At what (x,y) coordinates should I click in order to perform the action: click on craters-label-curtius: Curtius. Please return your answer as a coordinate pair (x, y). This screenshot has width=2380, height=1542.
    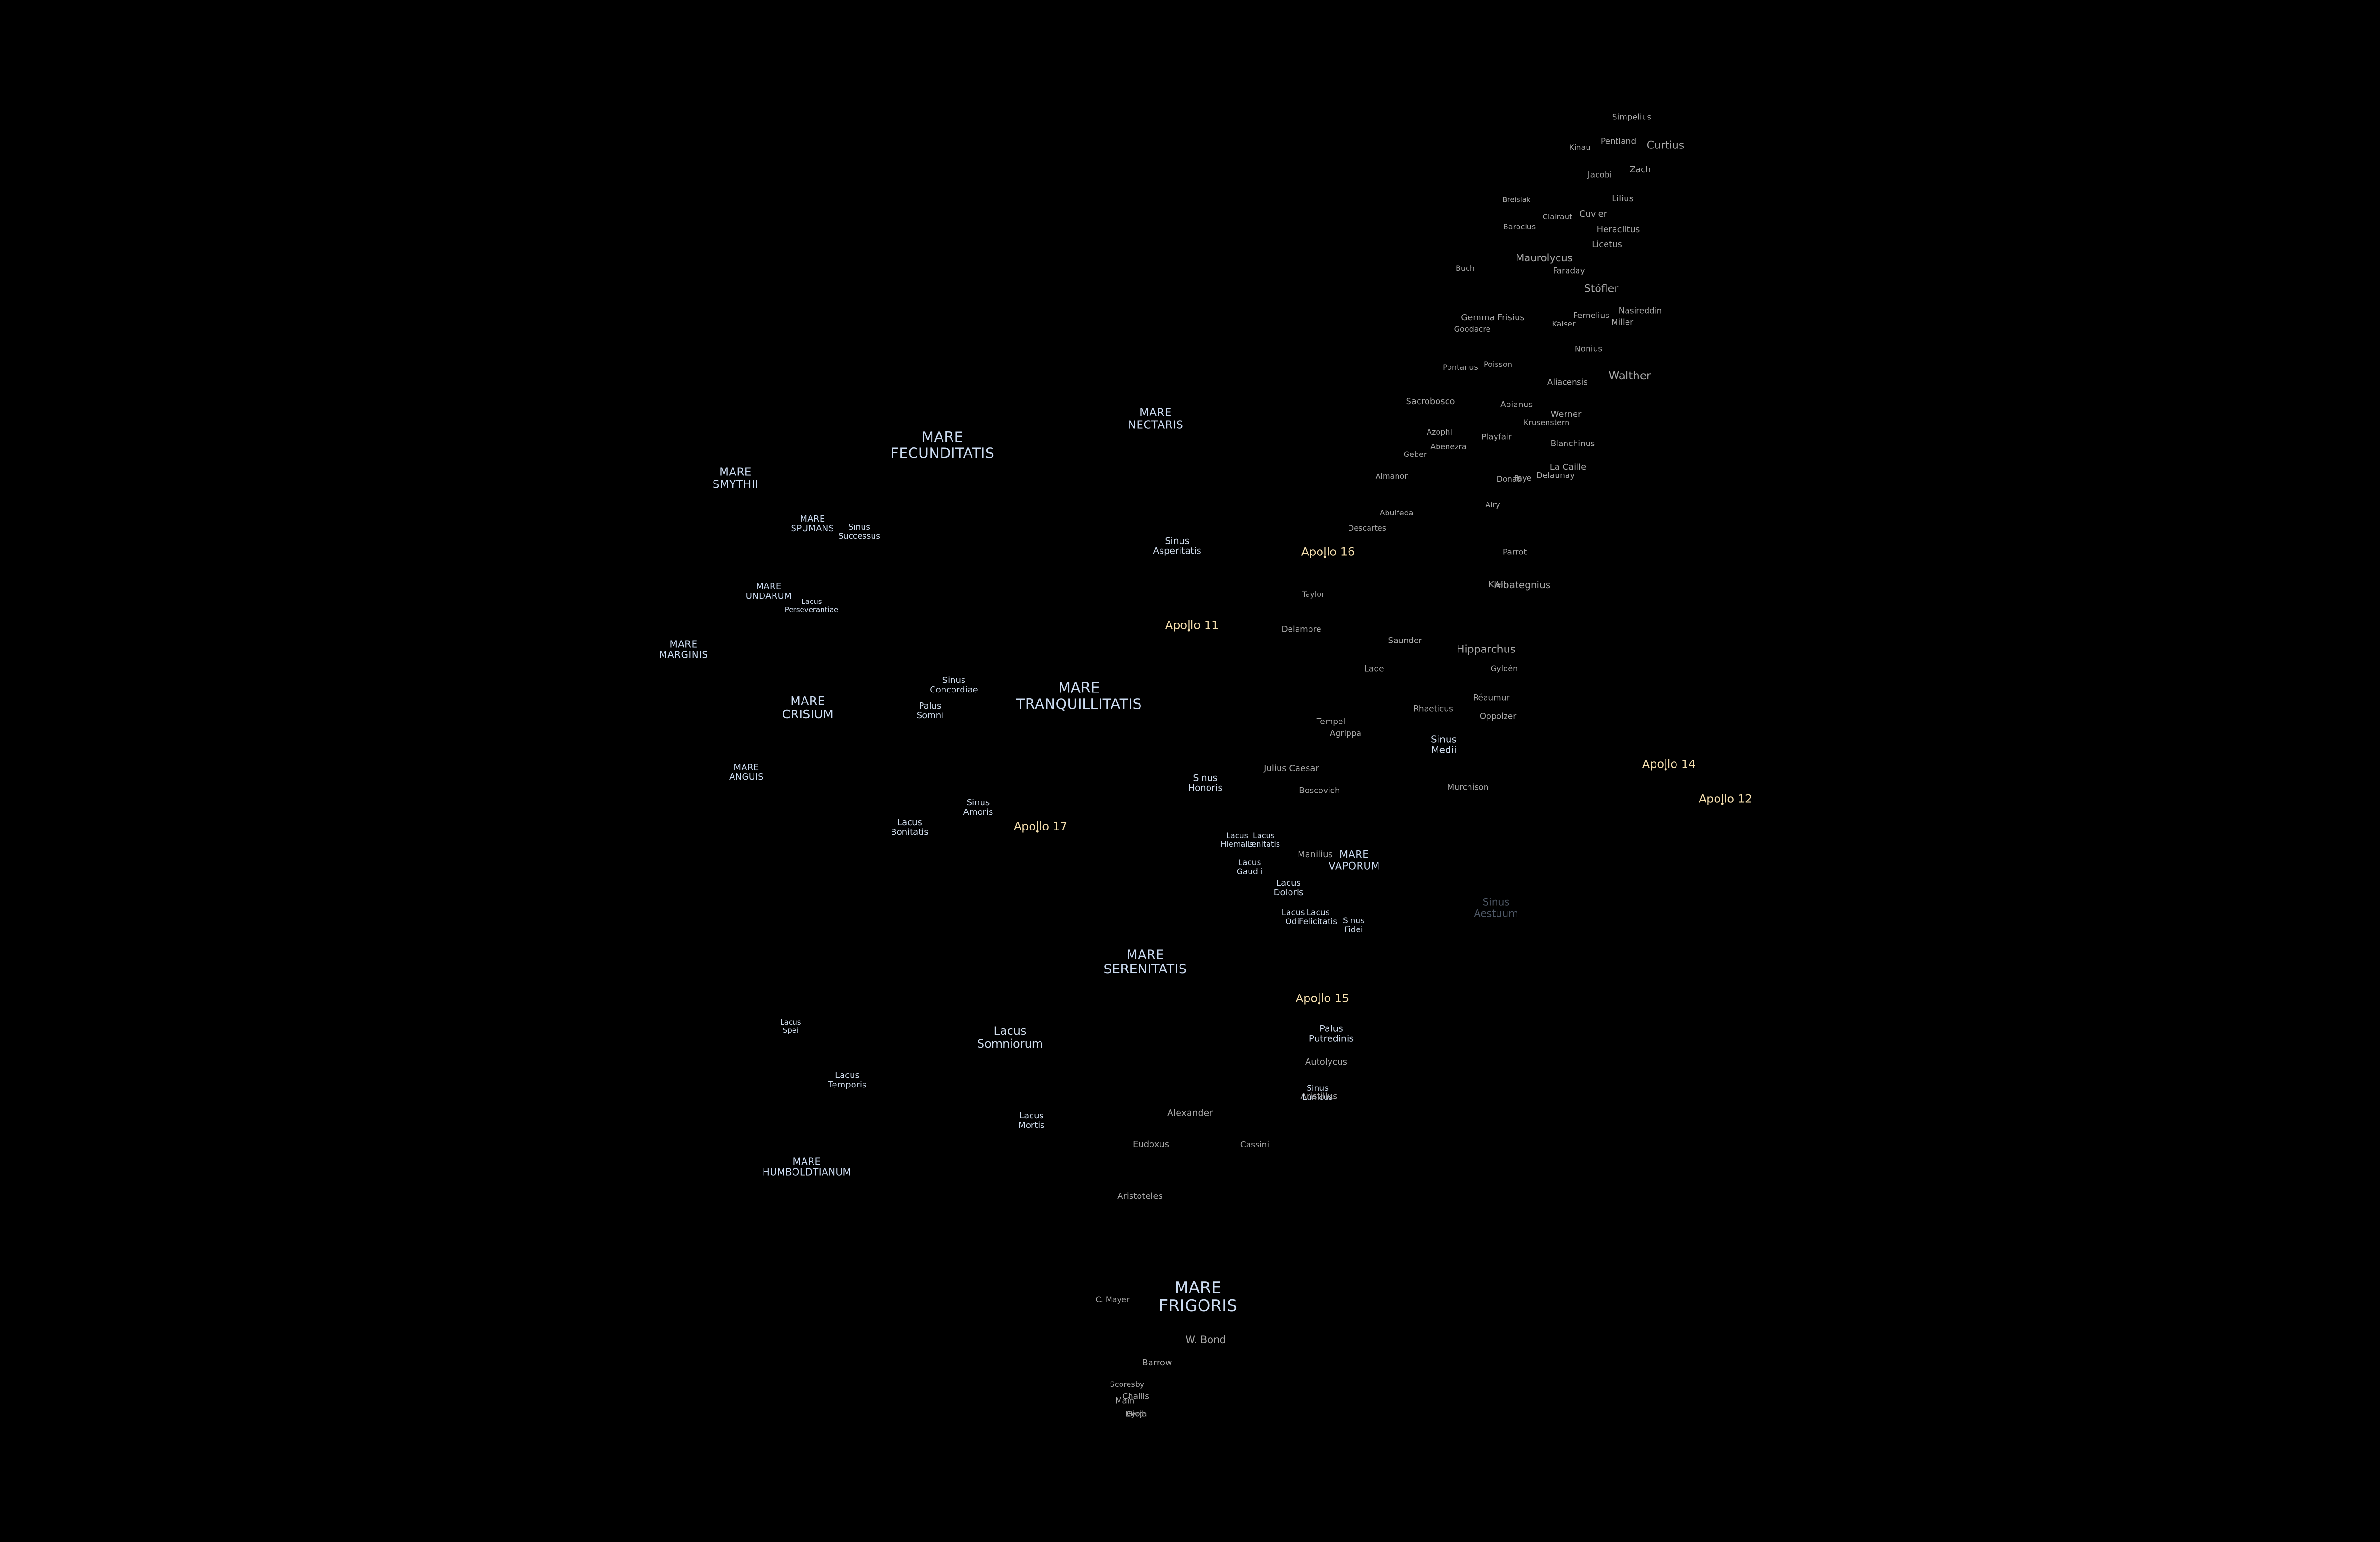
    Looking at the image, I should click on (1666, 146).